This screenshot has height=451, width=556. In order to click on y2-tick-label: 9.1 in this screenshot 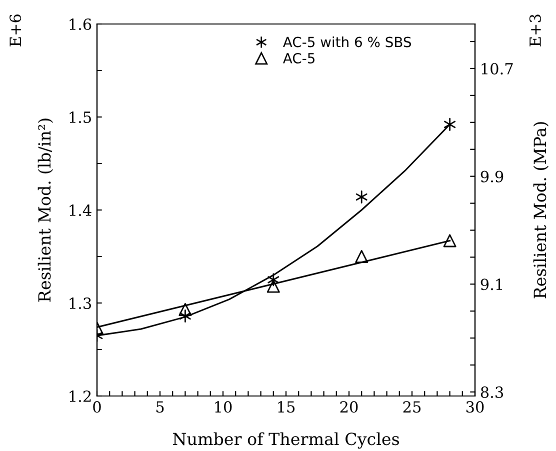, I will do `click(491, 284)`.